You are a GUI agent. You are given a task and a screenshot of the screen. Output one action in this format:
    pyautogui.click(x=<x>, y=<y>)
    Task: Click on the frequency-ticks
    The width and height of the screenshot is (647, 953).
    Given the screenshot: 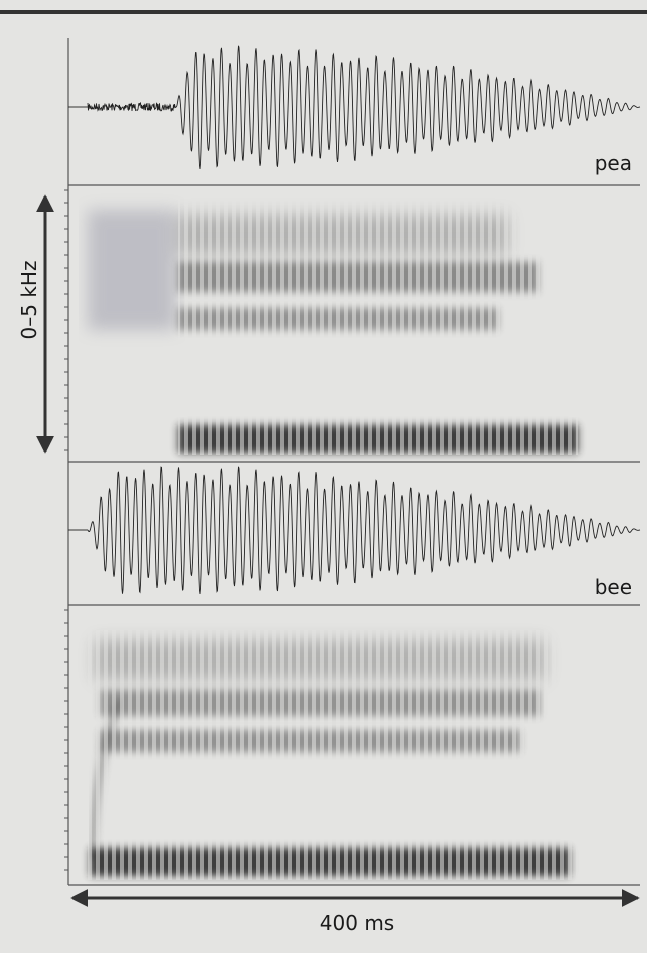 What is the action you would take?
    pyautogui.click(x=66, y=530)
    